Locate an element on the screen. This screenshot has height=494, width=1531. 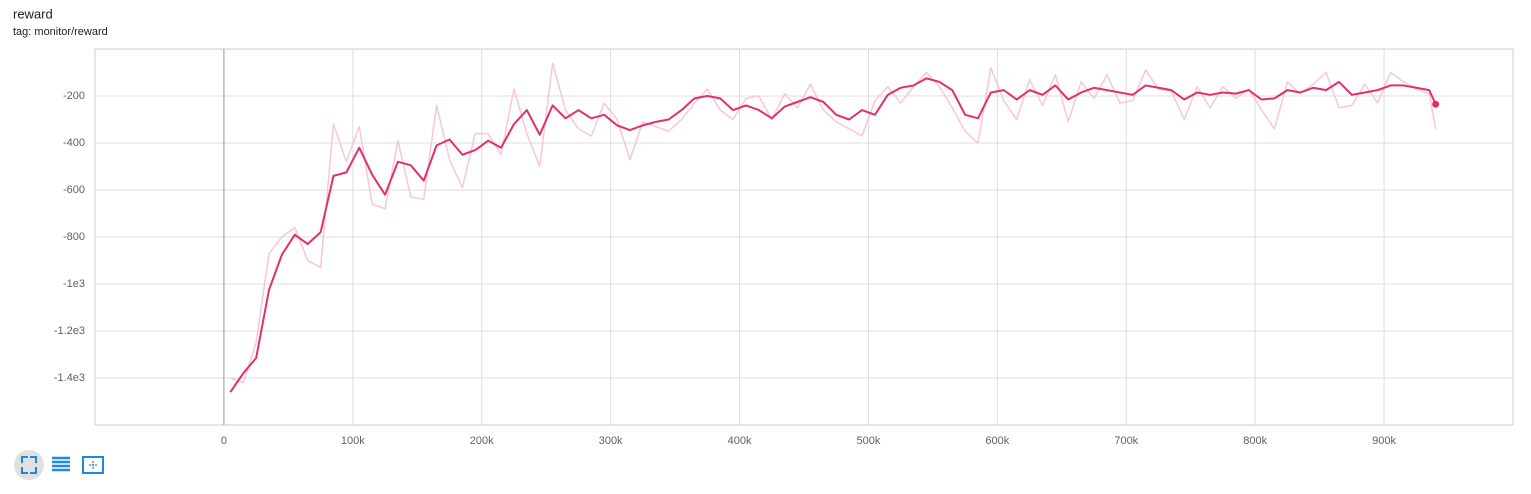
chart-subtitle: tag: monitor/reward is located at coordinates (60, 32).